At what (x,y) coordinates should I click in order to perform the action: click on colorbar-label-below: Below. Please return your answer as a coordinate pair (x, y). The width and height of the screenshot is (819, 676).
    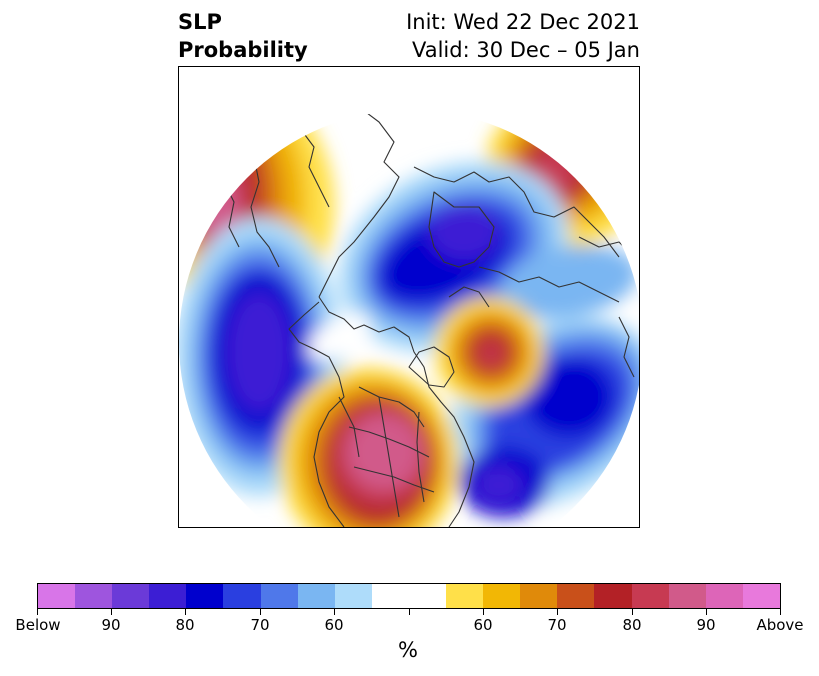
    Looking at the image, I should click on (38, 625).